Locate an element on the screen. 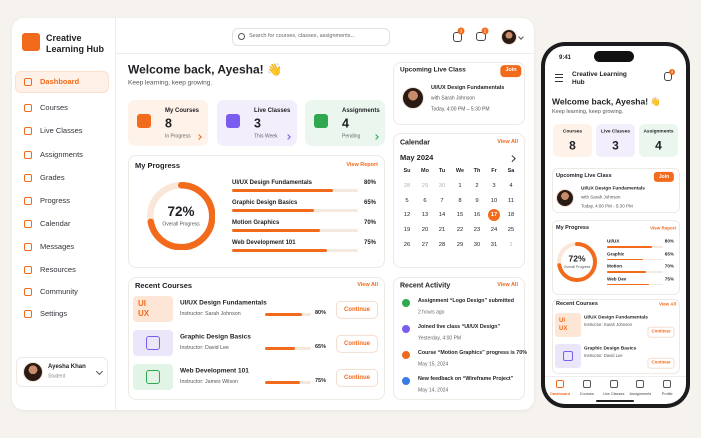  nav-item: Dashboard is located at coordinates (60, 82).